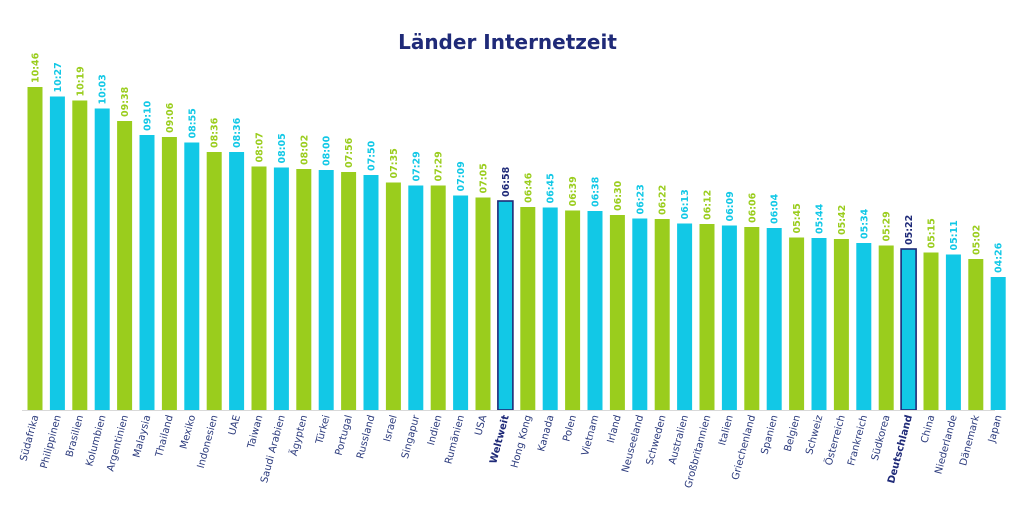 This screenshot has width=1015, height=510. What do you see at coordinates (235, 425) in the screenshot?
I see `category-label: UAE` at bounding box center [235, 425].